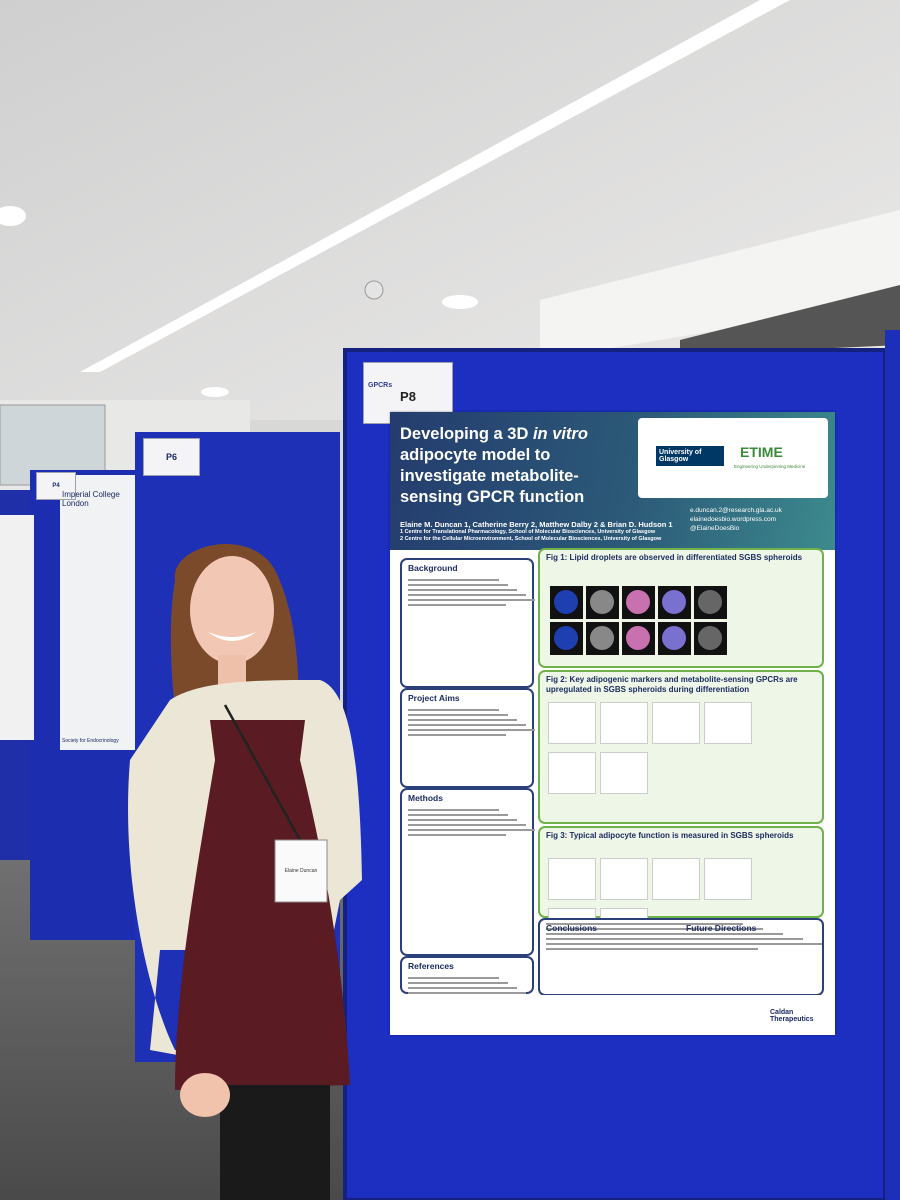 The width and height of the screenshot is (900, 1200). I want to click on section-title: Conclusions, so click(572, 928).